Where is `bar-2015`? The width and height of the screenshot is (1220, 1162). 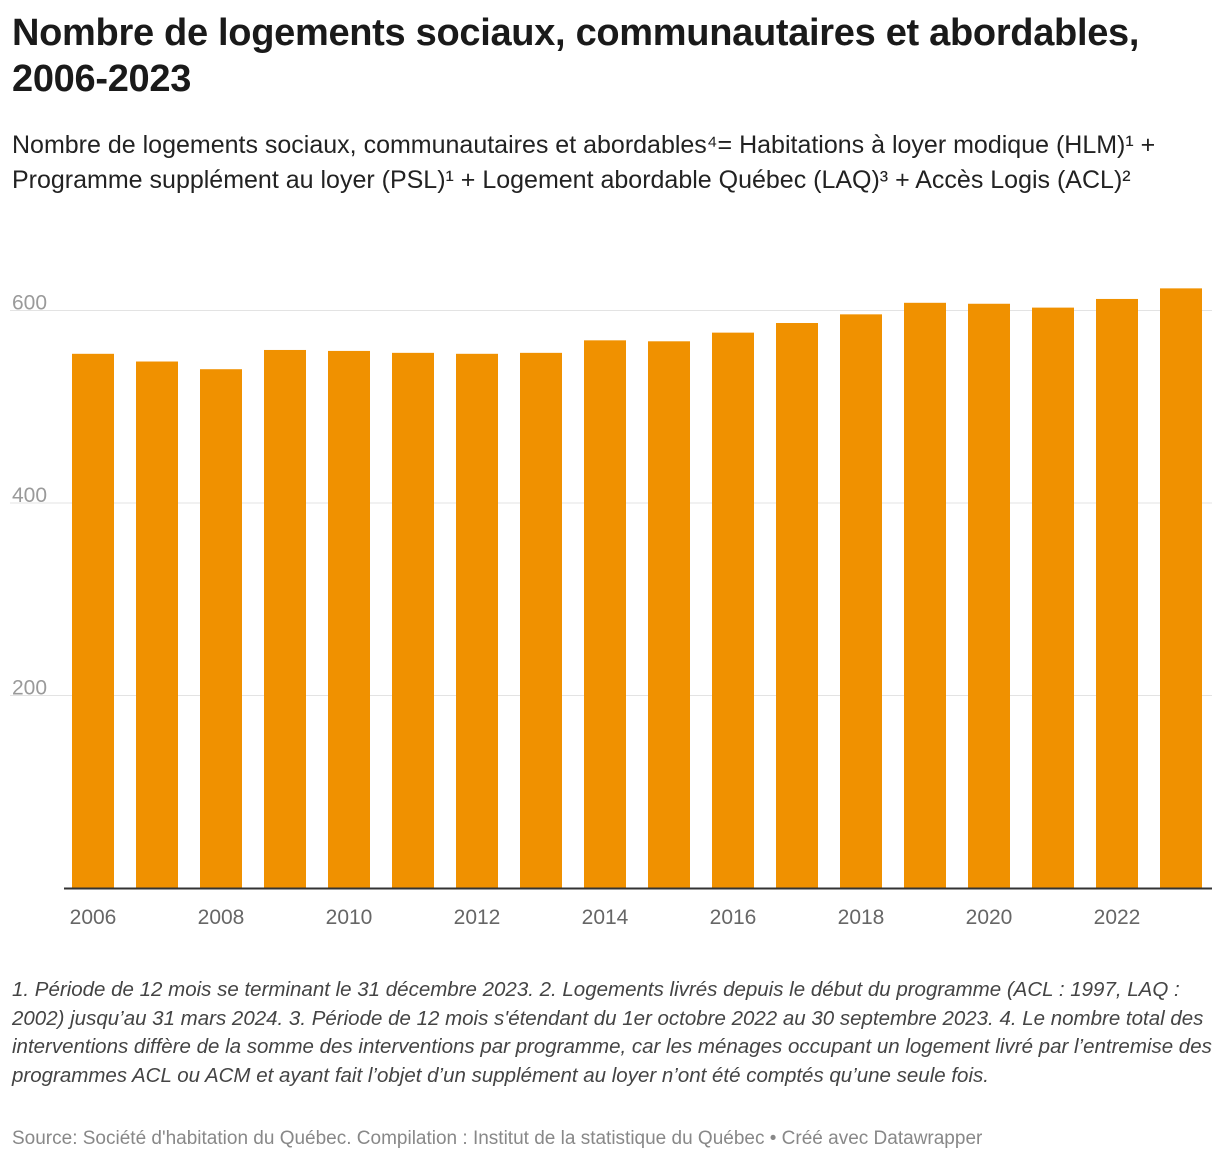
bar-2015 is located at coordinates (669, 614).